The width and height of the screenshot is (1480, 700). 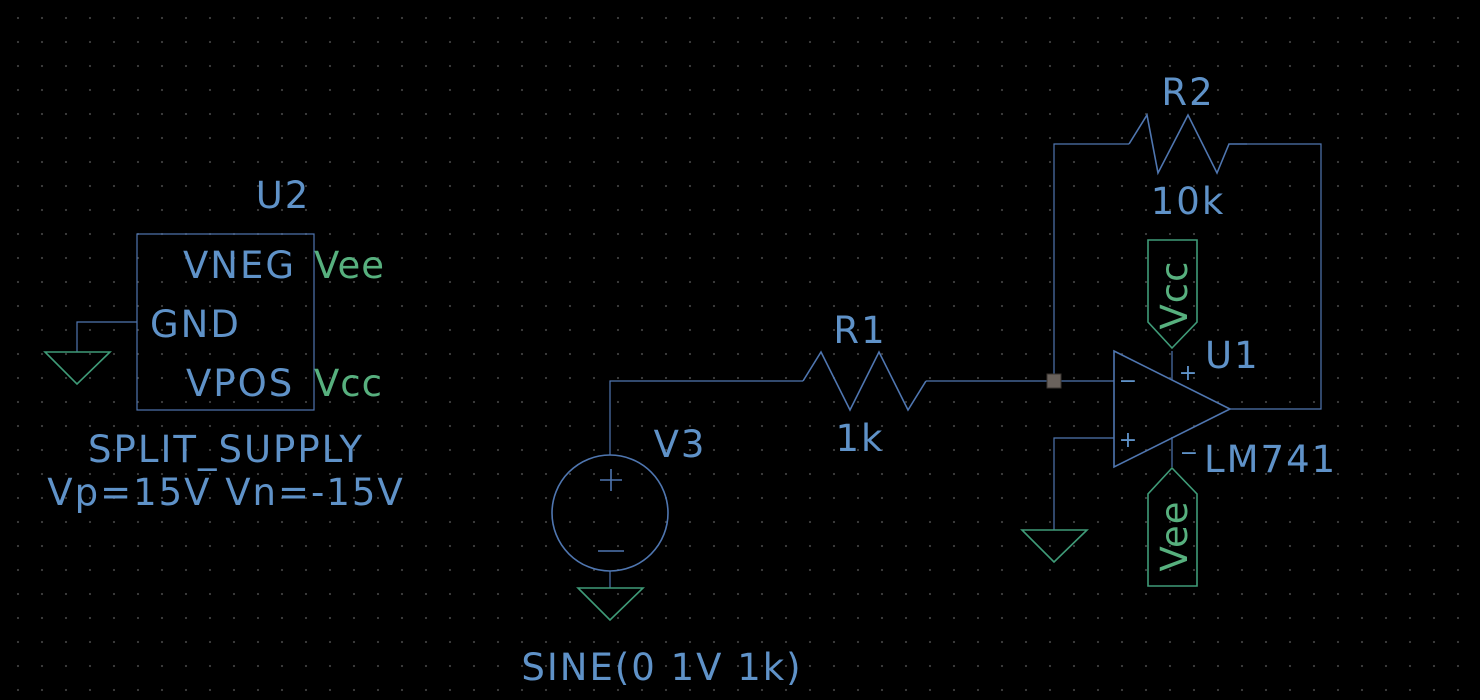 I want to click on v3-source: V3 SINE(0 1V 1k), so click(x=661, y=556).